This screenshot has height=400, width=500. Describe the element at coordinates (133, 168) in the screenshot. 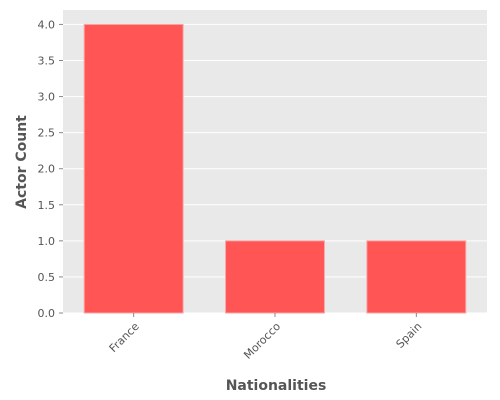

I see `bar-france` at that location.